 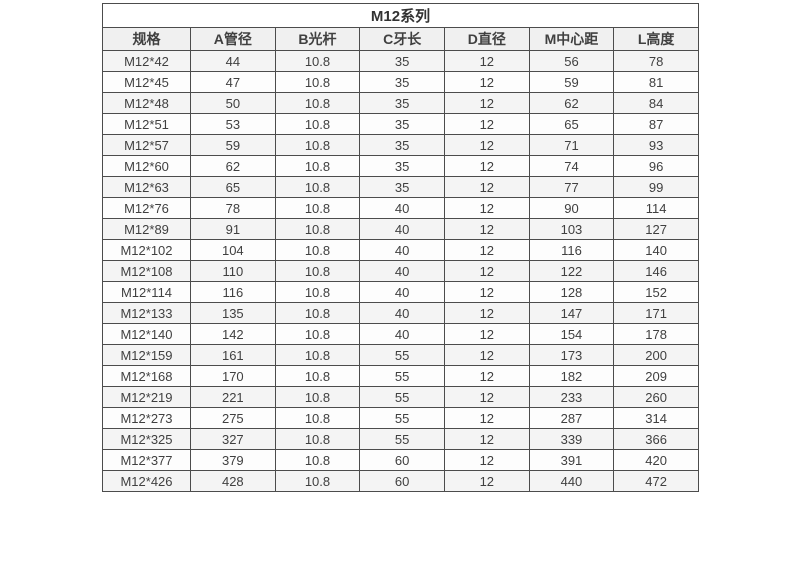 What do you see at coordinates (656, 103) in the screenshot?
I see `table-cell: 84` at bounding box center [656, 103].